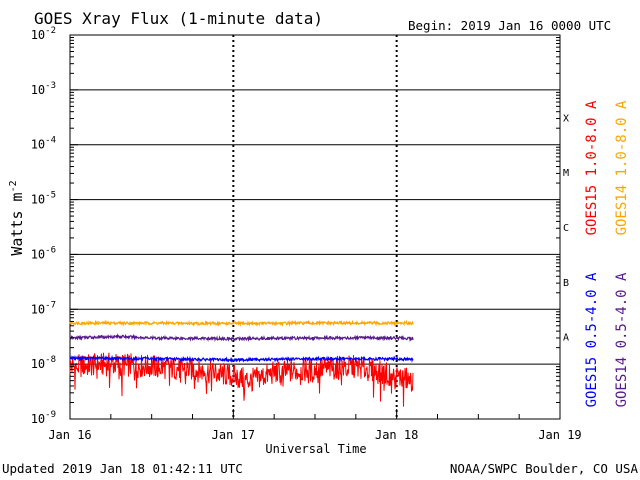 Image resolution: width=640 pixels, height=480 pixels. Describe the element at coordinates (50, 196) in the screenshot. I see `y-tick-exponent: -5` at that location.